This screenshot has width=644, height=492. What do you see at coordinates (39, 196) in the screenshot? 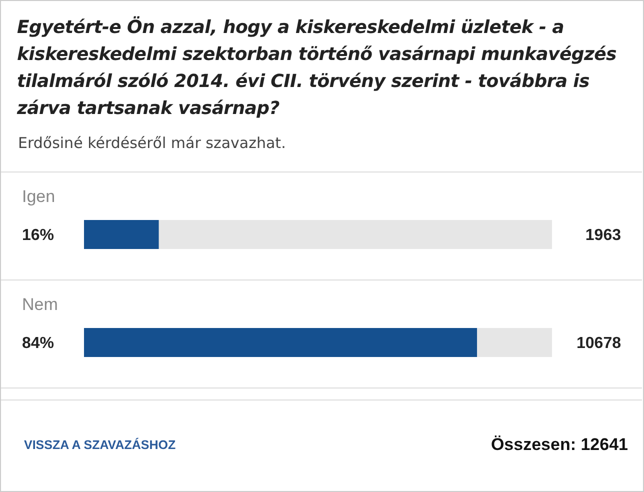
I see `y-tick-label: Igen` at bounding box center [39, 196].